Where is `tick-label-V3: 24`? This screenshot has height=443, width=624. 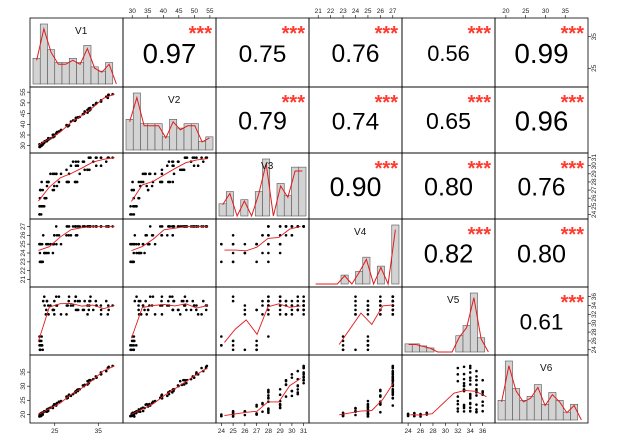
tick-label-V3: 24 is located at coordinates (222, 431).